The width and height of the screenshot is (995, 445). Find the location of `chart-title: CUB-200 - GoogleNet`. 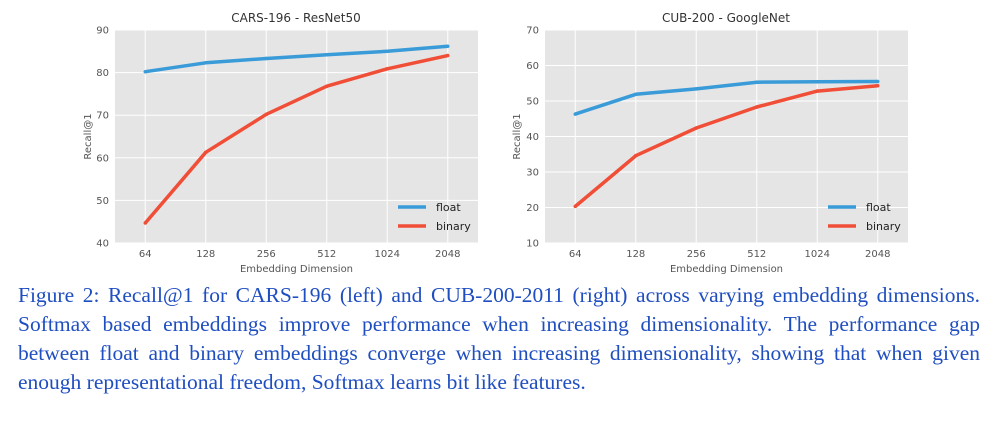

chart-title: CUB-200 - GoogleNet is located at coordinates (726, 18).